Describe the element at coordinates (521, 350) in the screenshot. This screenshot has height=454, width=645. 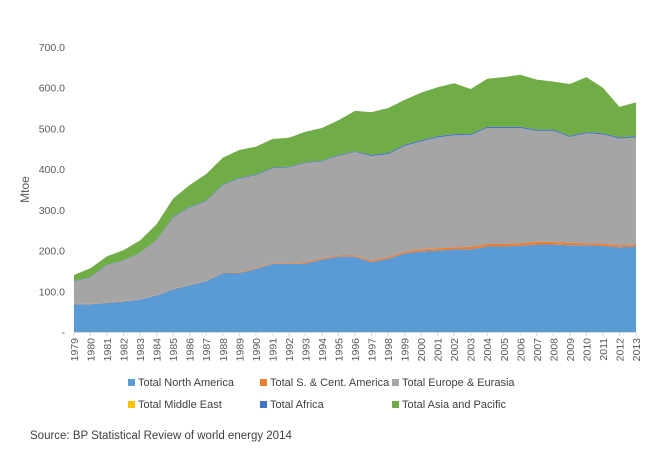
I see `x-tick-label: 2006` at that location.